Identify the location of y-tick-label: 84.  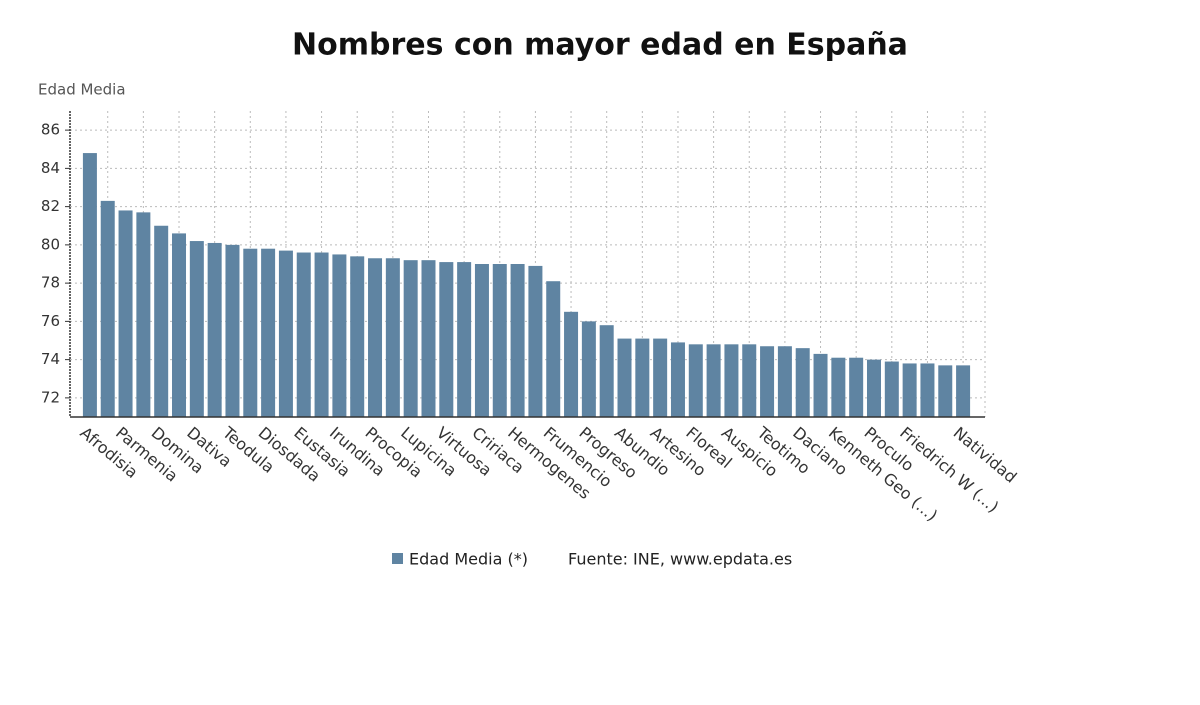
(50, 168).